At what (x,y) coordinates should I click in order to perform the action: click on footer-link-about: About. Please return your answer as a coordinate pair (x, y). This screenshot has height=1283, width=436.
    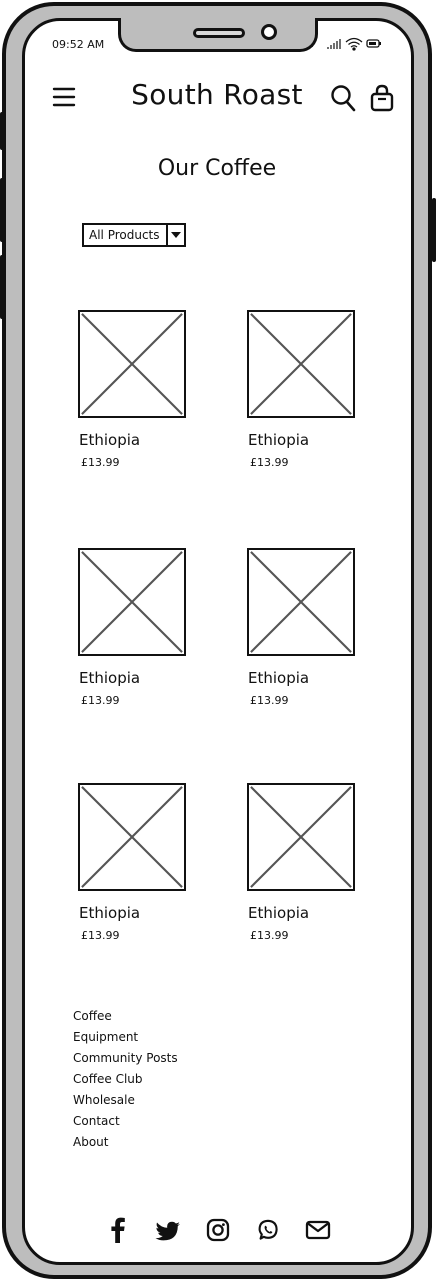
    Looking at the image, I should click on (91, 1142).